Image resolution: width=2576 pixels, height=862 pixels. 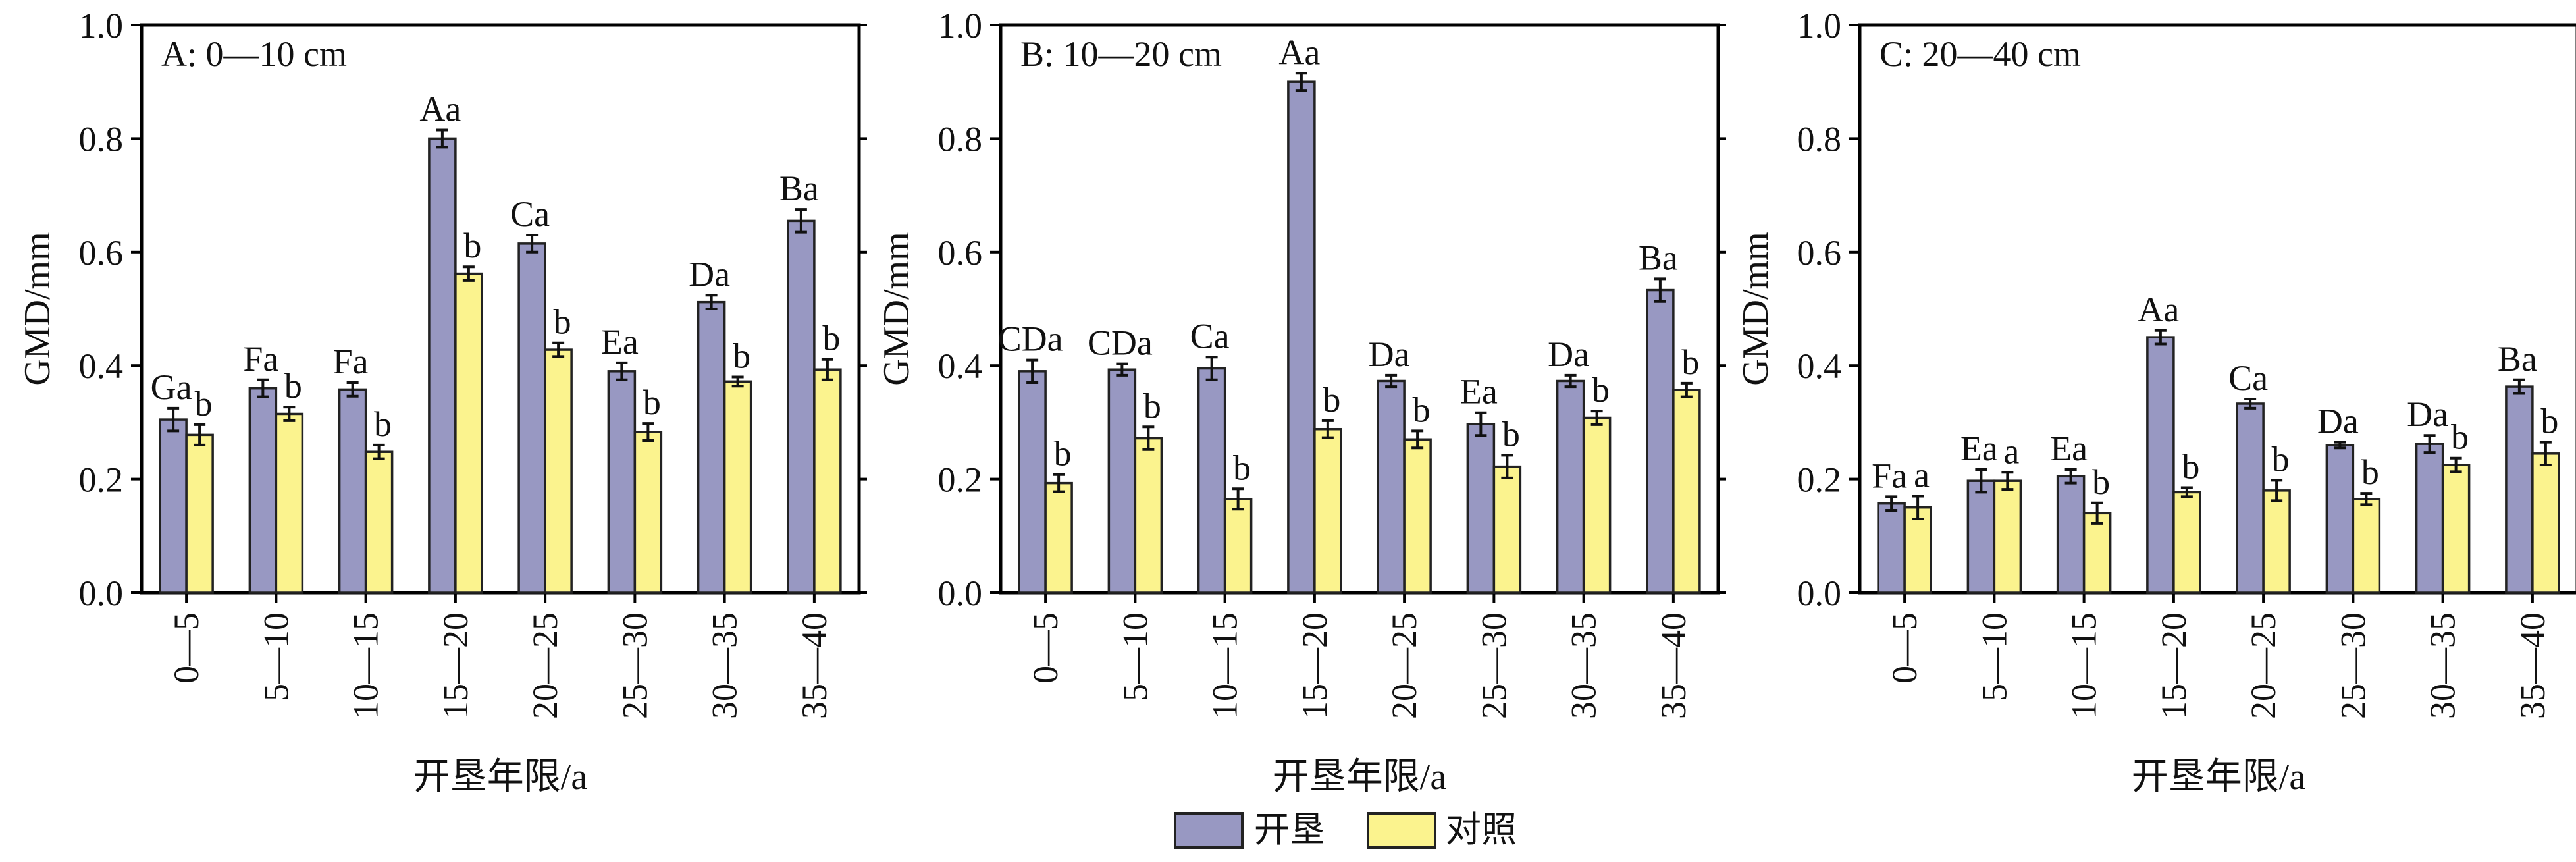 What do you see at coordinates (1401, 830) in the screenshot?
I see `legend-swatch-control` at bounding box center [1401, 830].